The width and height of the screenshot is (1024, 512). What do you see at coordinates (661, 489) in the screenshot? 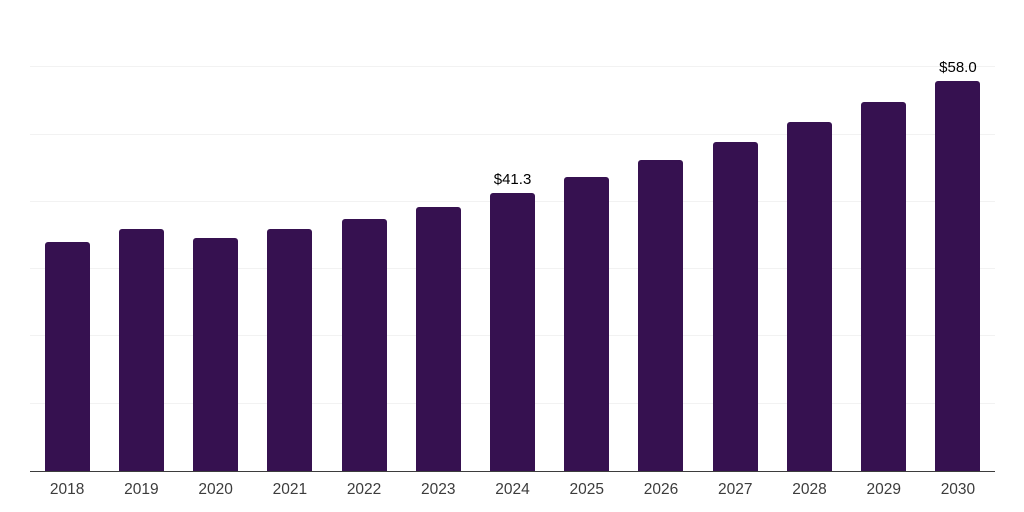
I see `x-tick-2026: 2026` at bounding box center [661, 489].